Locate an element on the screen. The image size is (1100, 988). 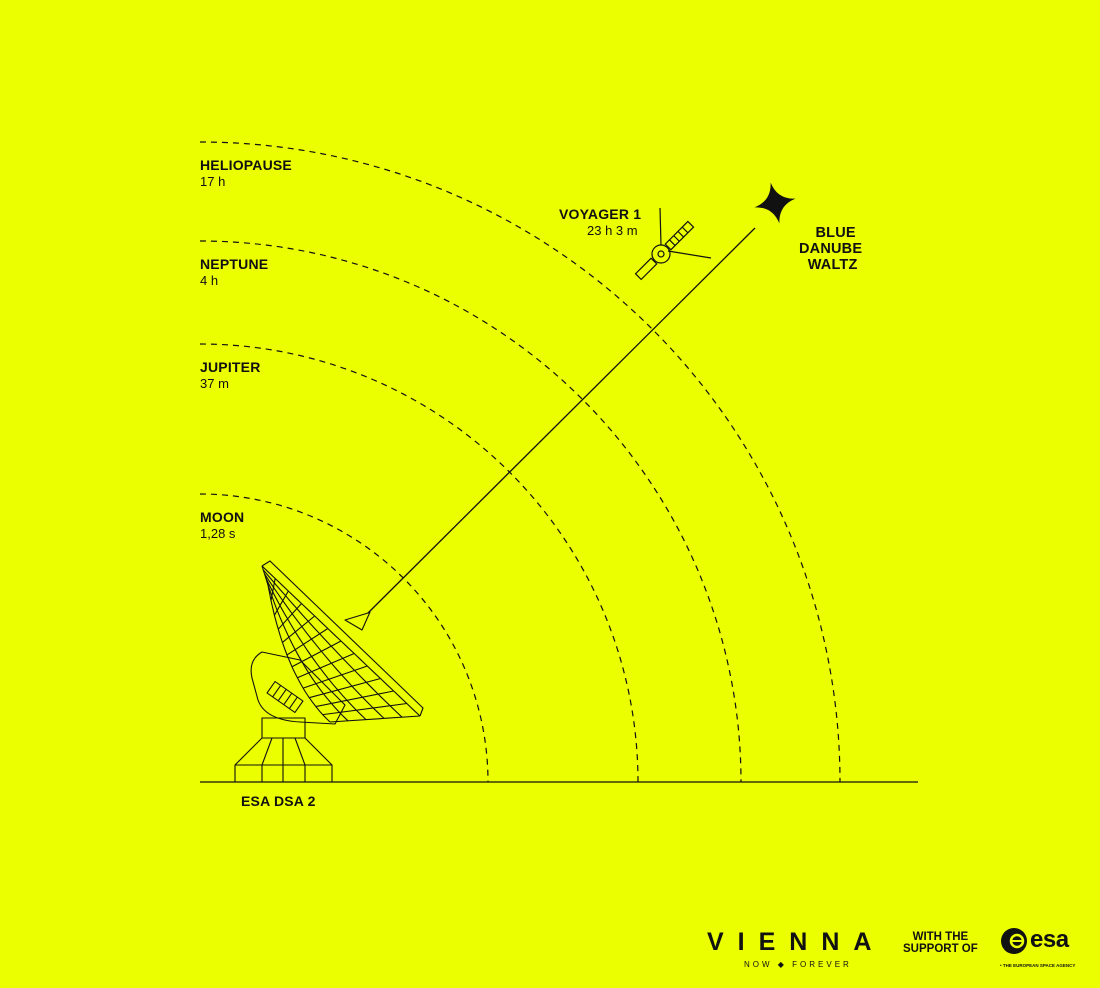
satellite-icon is located at coordinates (673, 244).